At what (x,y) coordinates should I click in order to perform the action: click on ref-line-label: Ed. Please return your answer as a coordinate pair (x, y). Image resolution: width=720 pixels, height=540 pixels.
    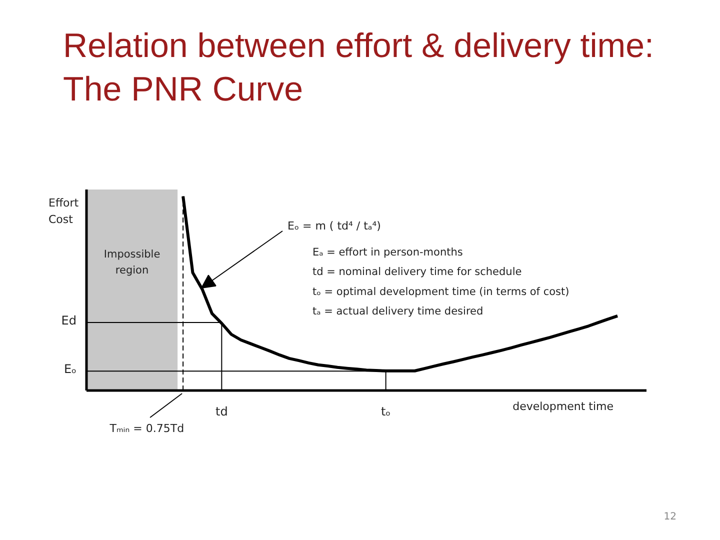
    Looking at the image, I should click on (69, 321).